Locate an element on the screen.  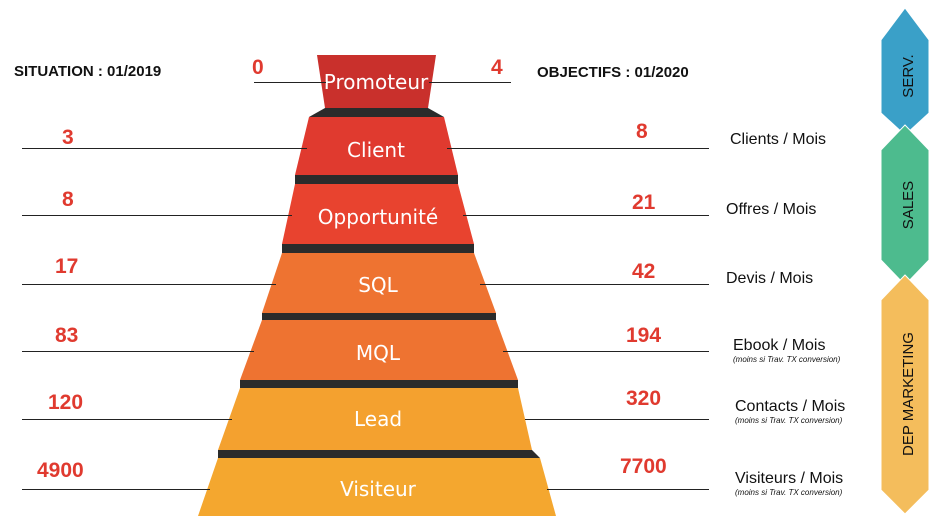
rule-left-visiteur is located at coordinates (116, 489).